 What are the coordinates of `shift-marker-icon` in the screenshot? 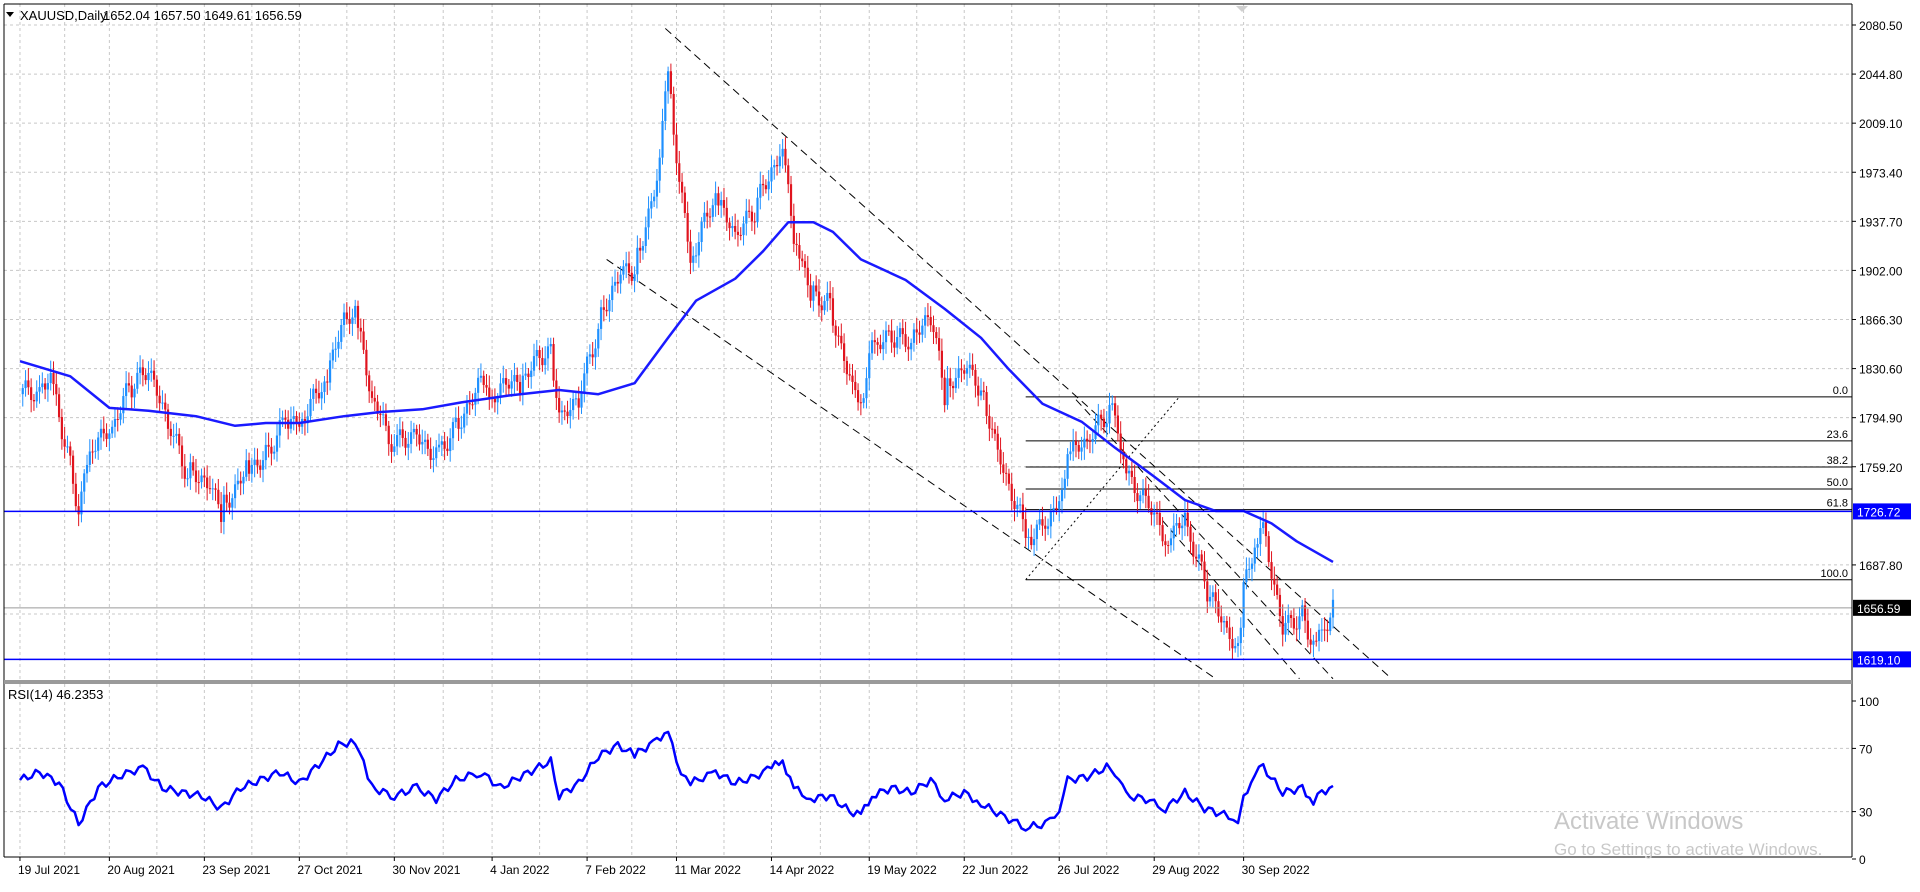 It's located at (1242, 9).